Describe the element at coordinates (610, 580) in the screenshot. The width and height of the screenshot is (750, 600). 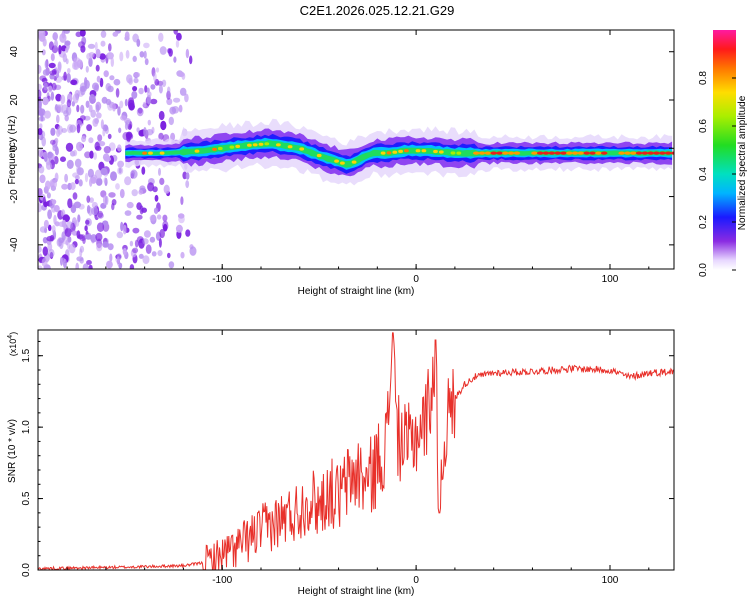
I see `x-tick-label: 100` at that location.